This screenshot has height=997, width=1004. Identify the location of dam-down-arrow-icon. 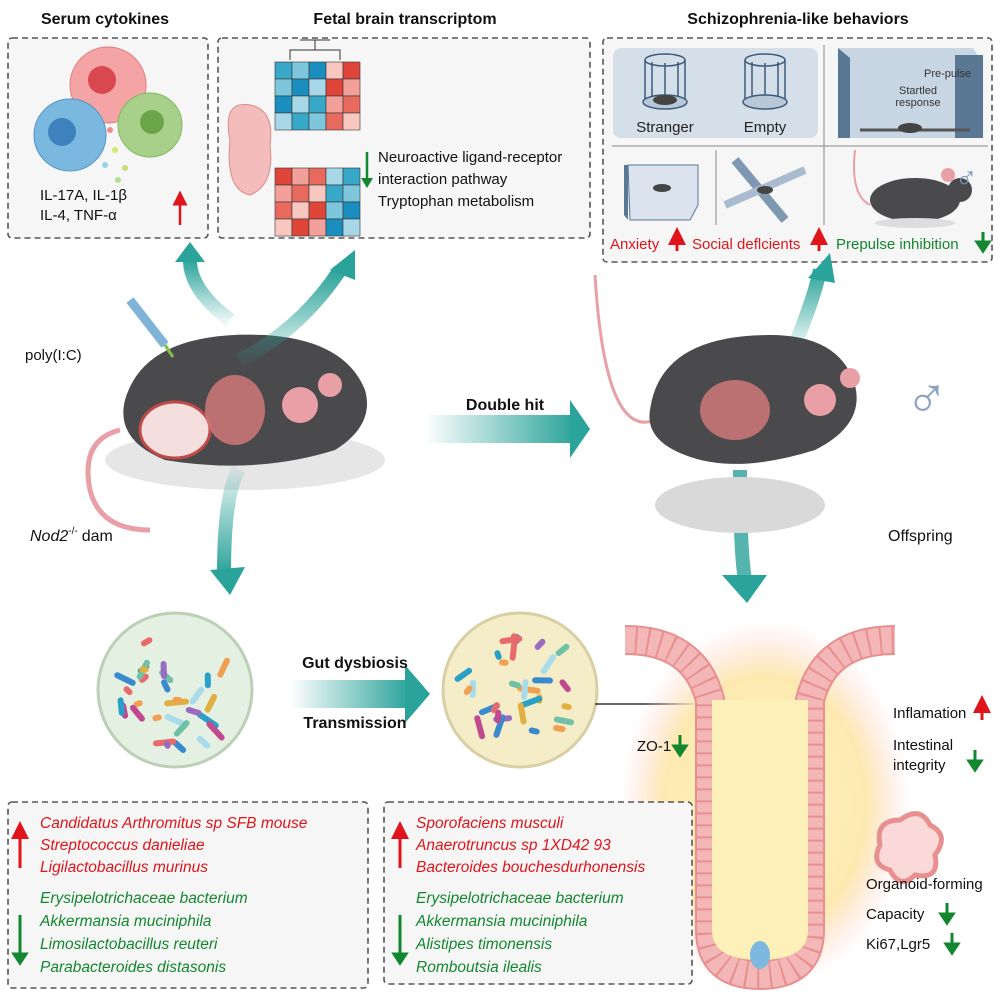
(20, 940).